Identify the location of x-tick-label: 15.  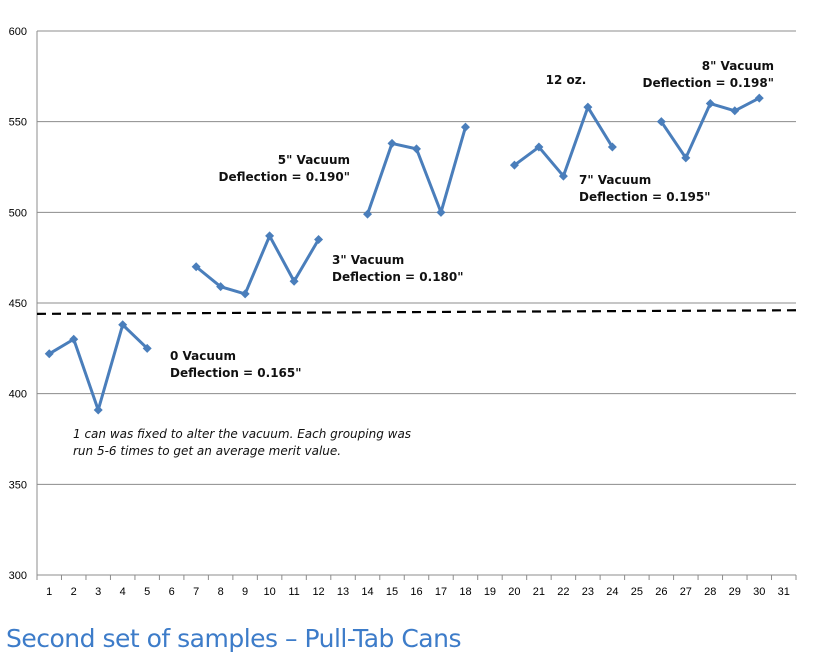
(392, 592).